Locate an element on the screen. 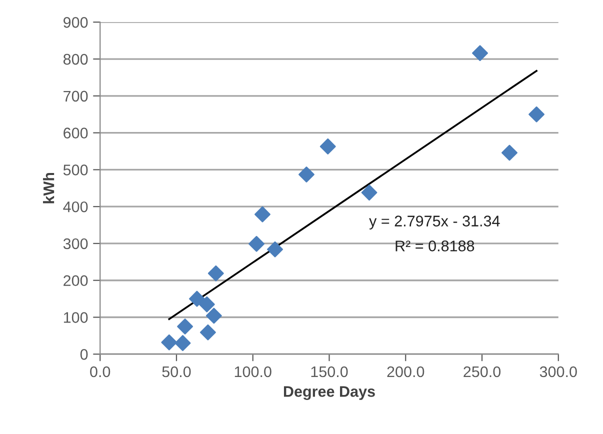 The height and width of the screenshot is (434, 603). x-tick-label: 250.0 is located at coordinates (482, 372).